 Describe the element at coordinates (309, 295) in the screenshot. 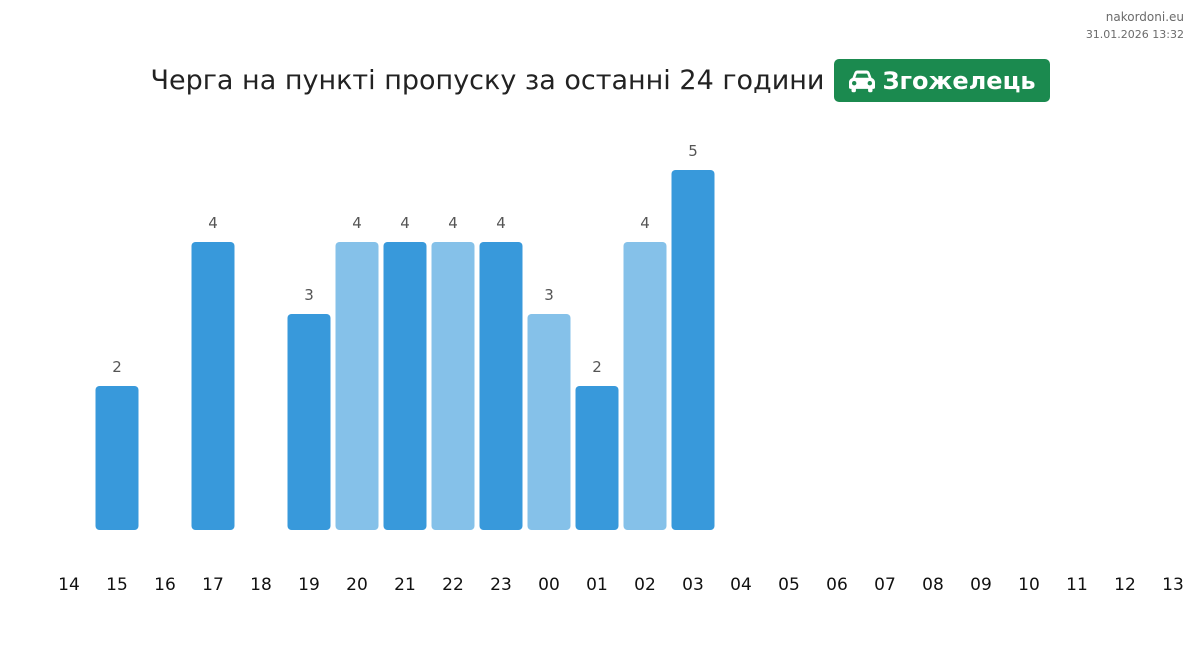

I see `value-label-19: 3` at that location.